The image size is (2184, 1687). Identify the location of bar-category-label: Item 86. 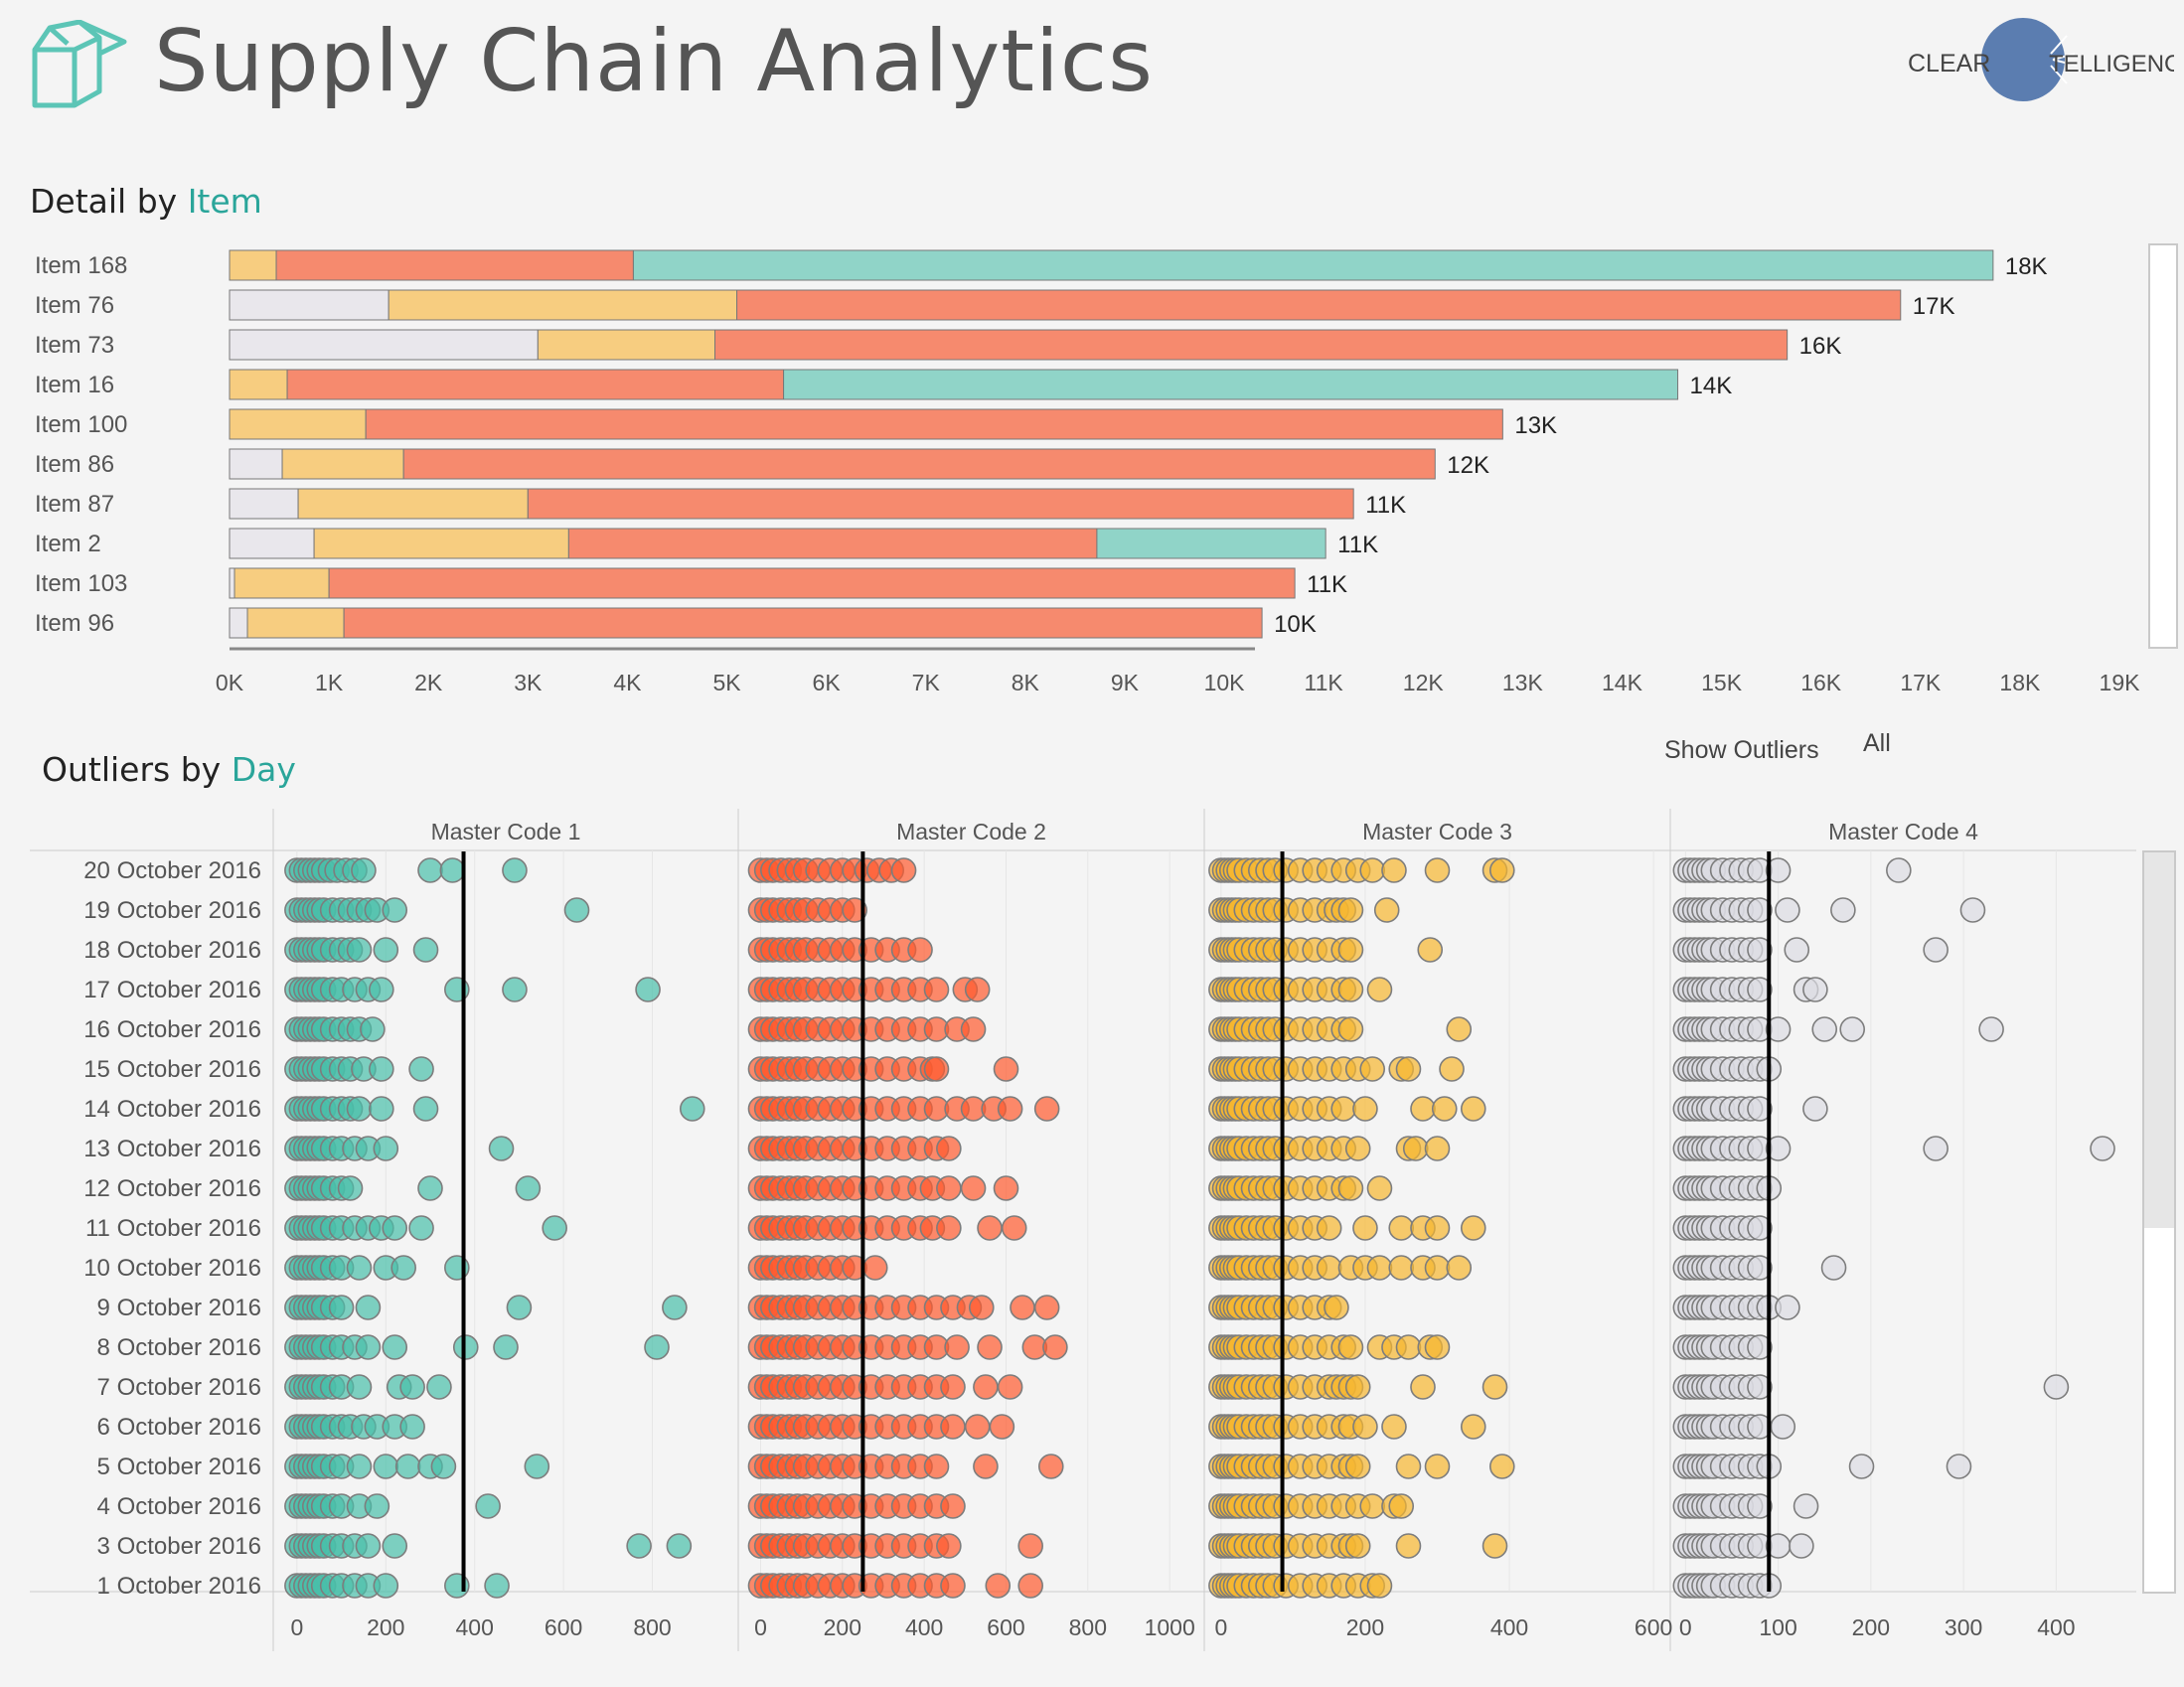
(74, 464).